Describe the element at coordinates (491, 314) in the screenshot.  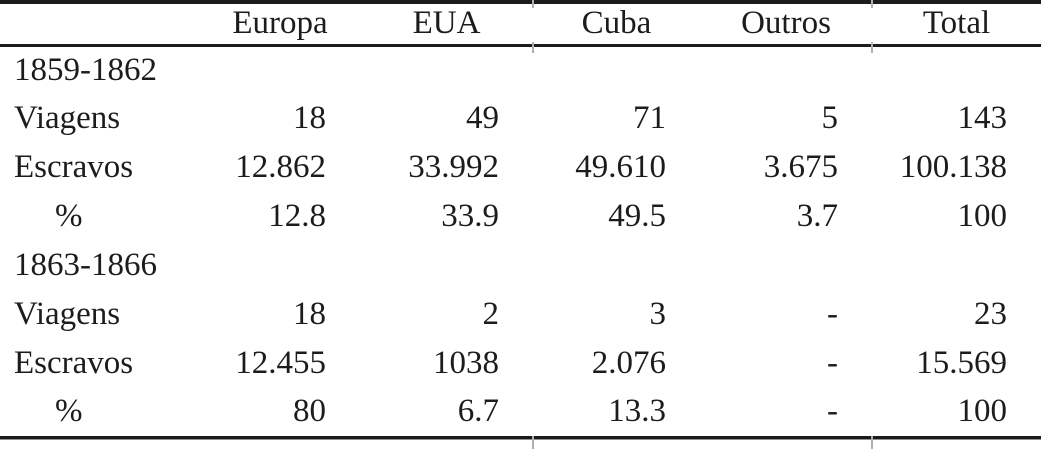
I see `cell: 2` at that location.